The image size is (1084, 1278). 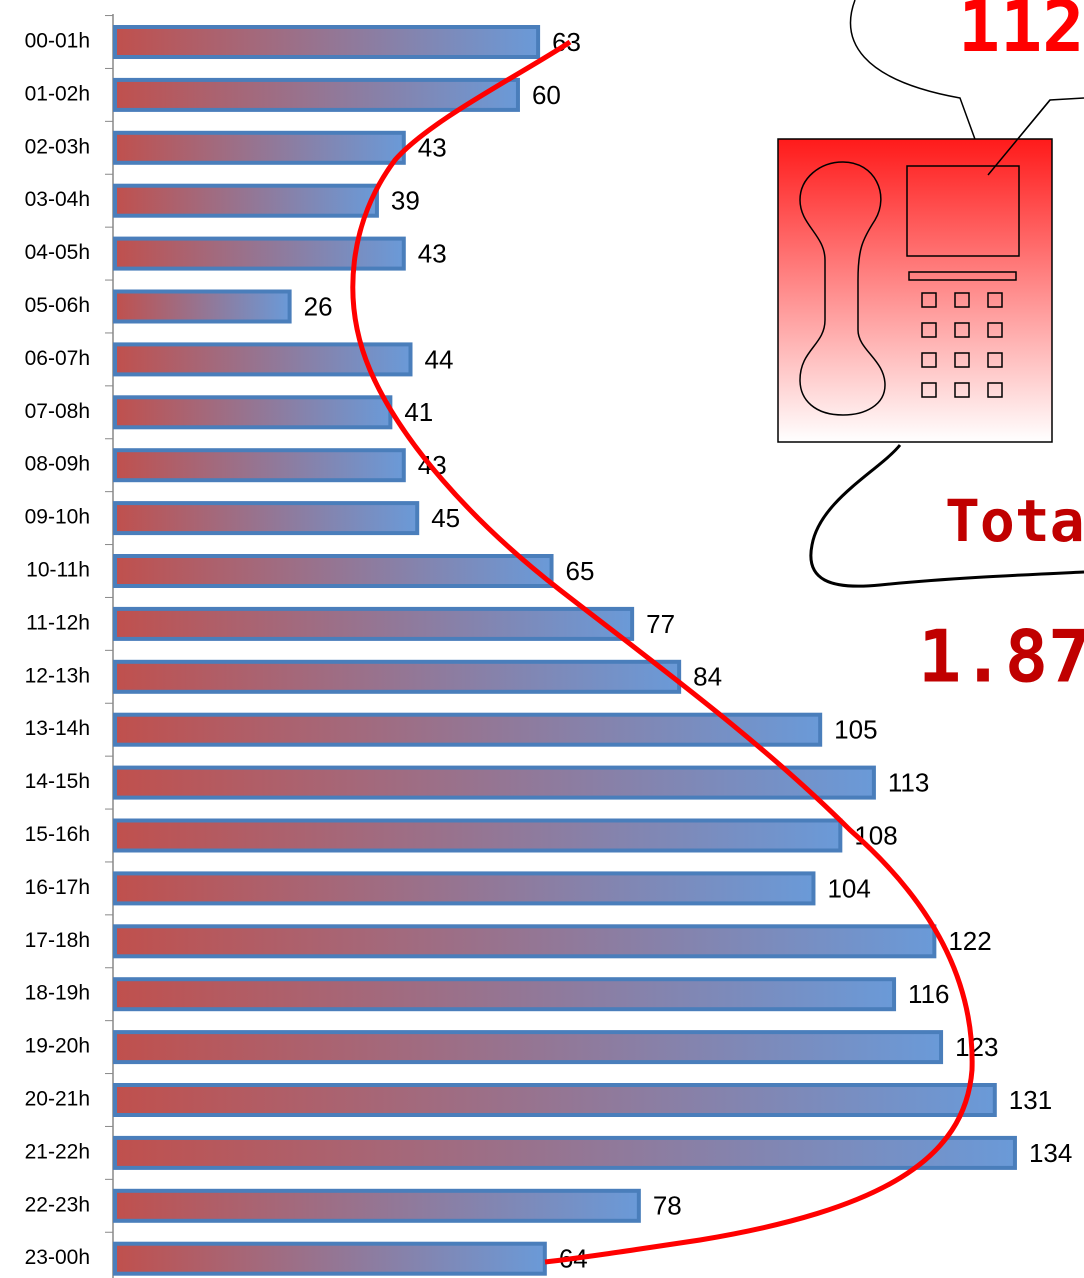 I want to click on value-label: 123, so click(x=976, y=1047).